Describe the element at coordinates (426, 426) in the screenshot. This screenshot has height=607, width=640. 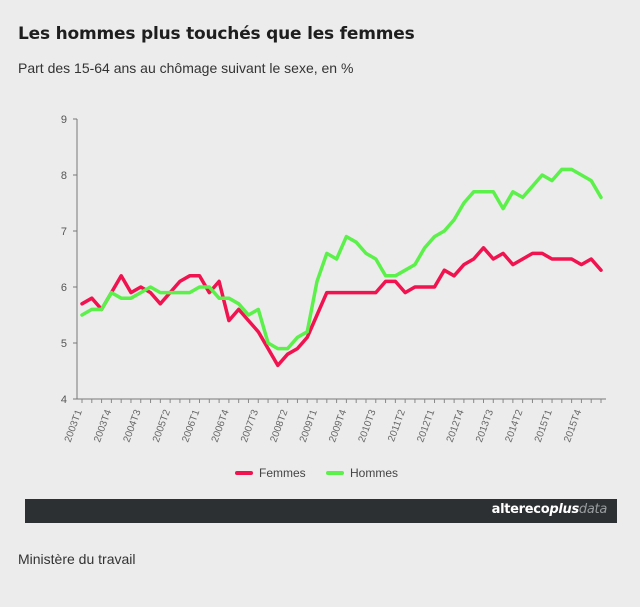
I see `x-tick-label: 2012T1` at that location.